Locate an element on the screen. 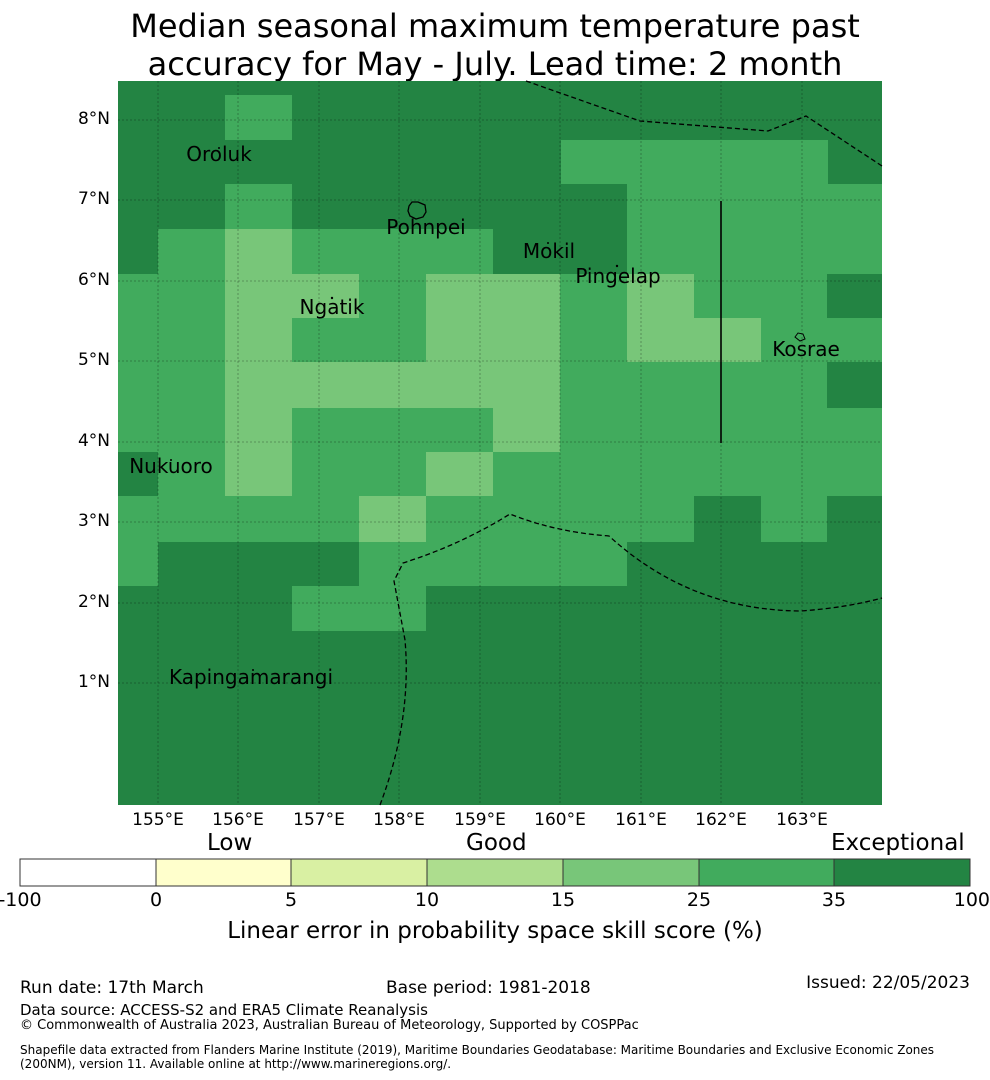  lon-label-158e: 158°E is located at coordinates (399, 820).